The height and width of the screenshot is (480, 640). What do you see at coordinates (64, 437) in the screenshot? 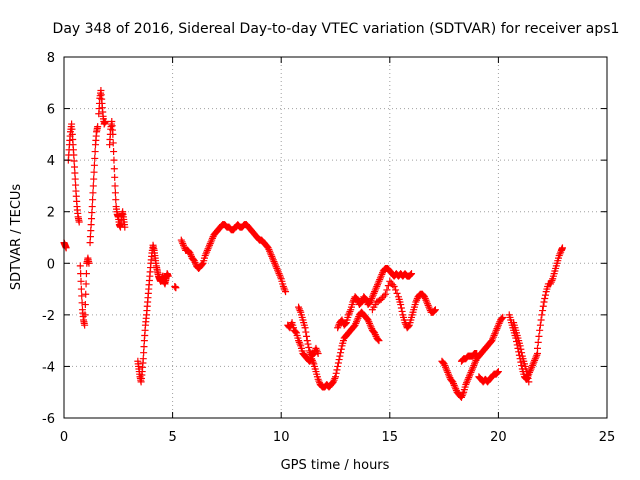
I see `x-tick-label: 0` at bounding box center [64, 437].